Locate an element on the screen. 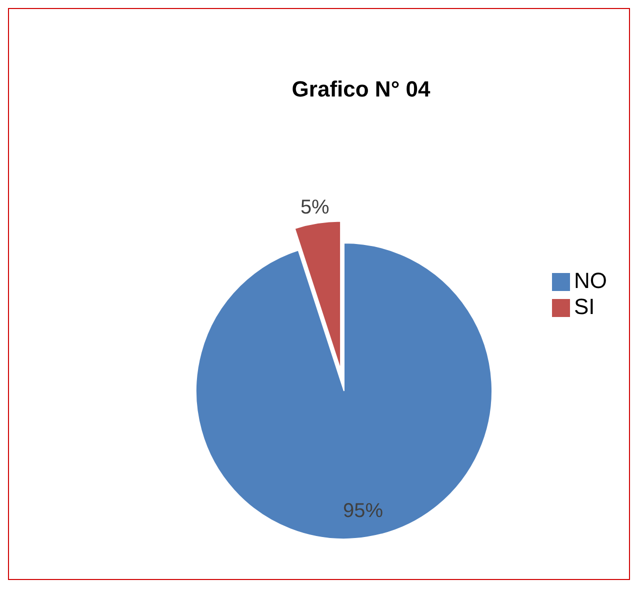  chart-title: Grafico N° 04 is located at coordinates (361, 89).